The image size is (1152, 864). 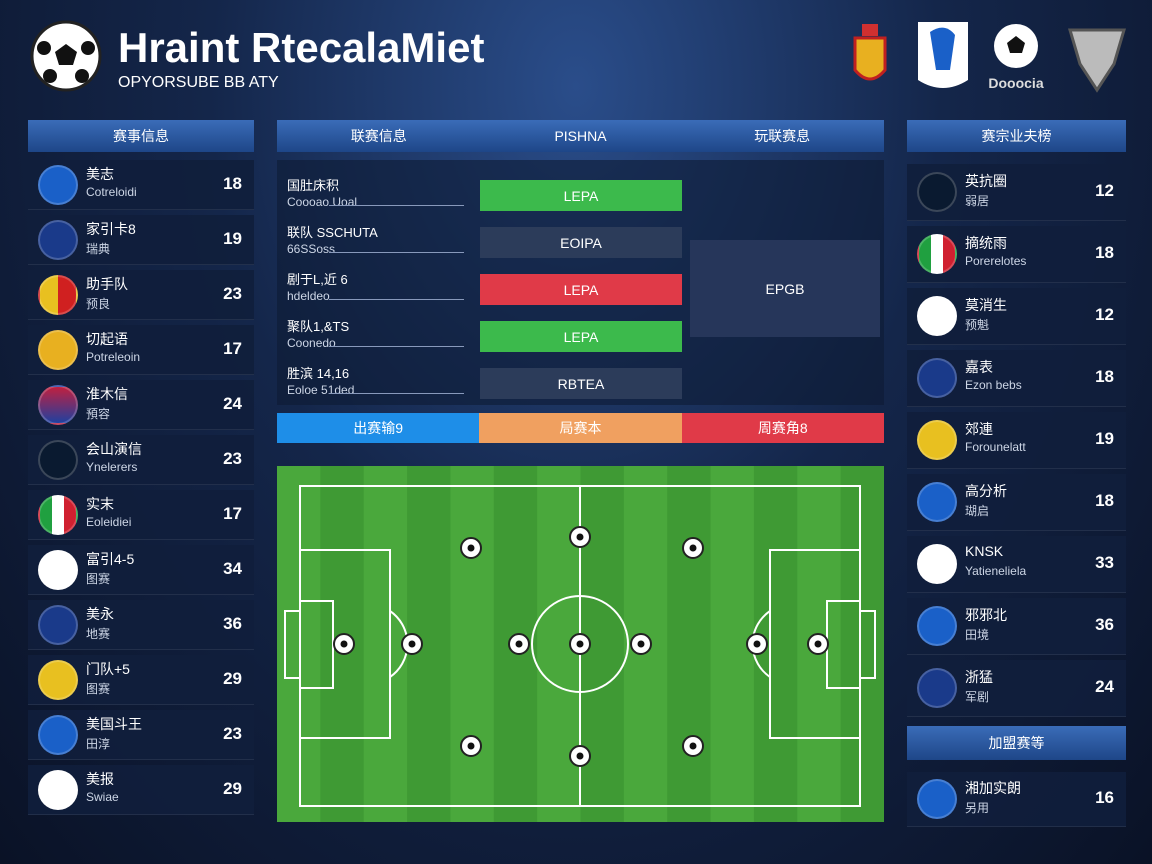 What do you see at coordinates (100, 613) in the screenshot?
I see `team-name: 美永` at bounding box center [100, 613].